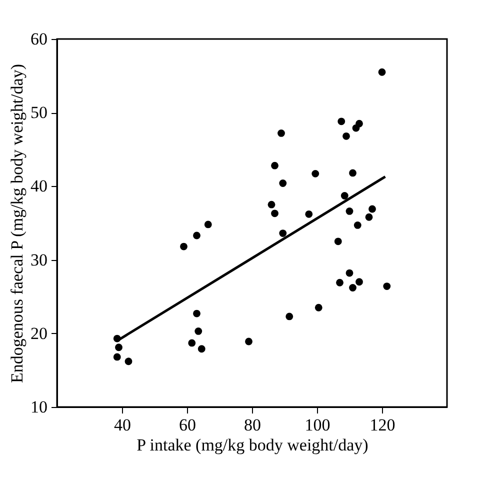  What do you see at coordinates (252, 425) in the screenshot?
I see `x-tick-label: 80` at bounding box center [252, 425].